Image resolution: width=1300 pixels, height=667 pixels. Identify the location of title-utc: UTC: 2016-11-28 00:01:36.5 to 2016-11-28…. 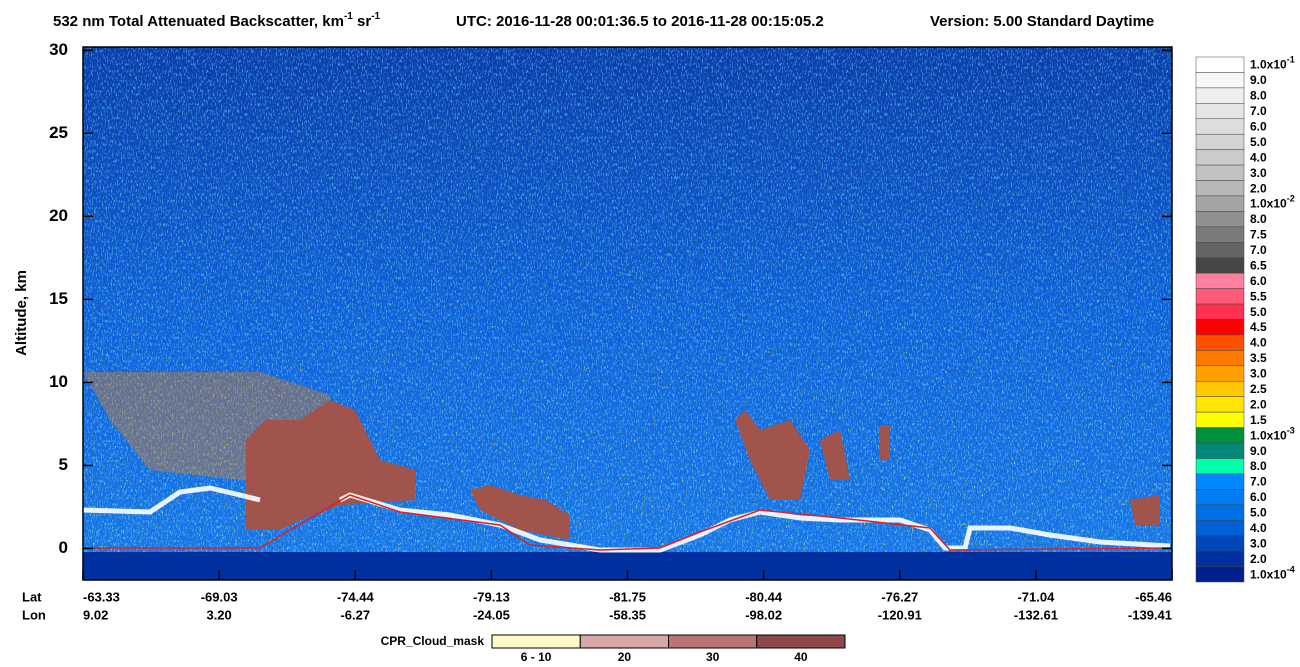
(640, 21).